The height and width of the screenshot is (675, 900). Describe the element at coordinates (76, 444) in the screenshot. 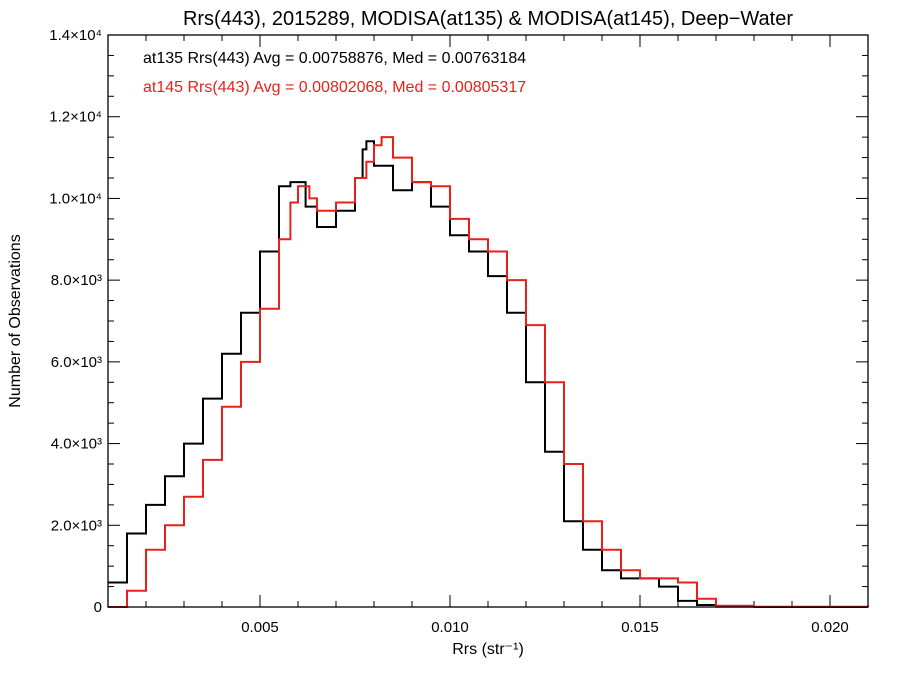

I see `y-tick-label: 4.0×10³` at that location.